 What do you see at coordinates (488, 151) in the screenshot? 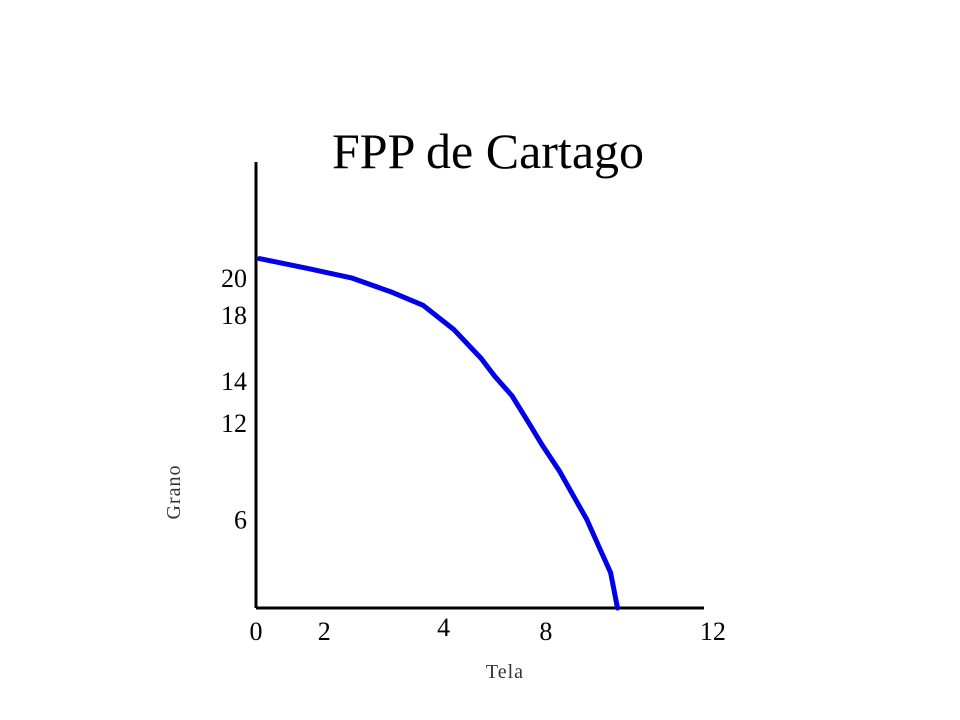
I see `chart-title: FPP de Cartago` at bounding box center [488, 151].